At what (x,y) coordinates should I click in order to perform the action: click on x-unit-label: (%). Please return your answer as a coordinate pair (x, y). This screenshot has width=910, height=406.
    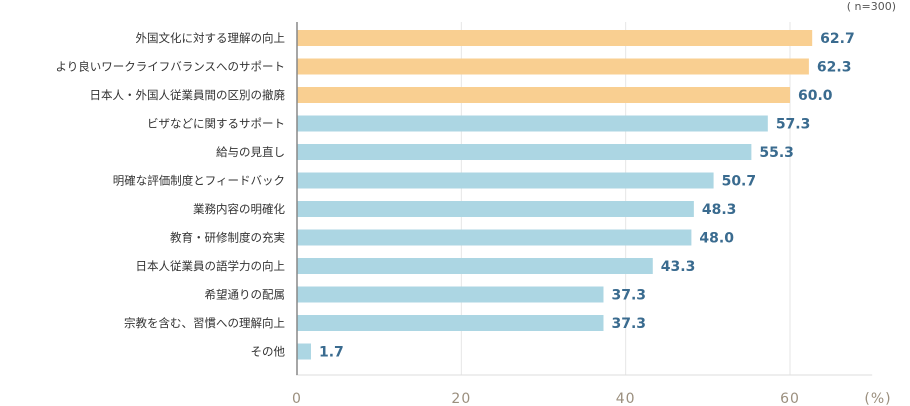
    Looking at the image, I should click on (877, 398).